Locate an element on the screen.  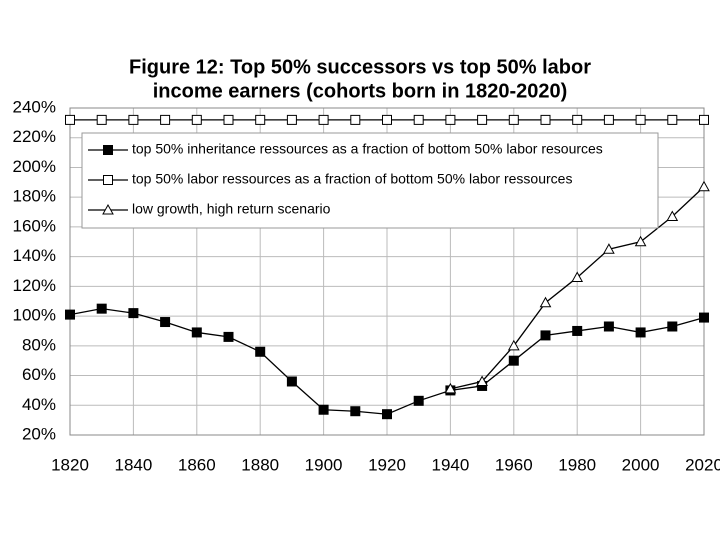
y-tick-label: 220% is located at coordinates (34, 136).